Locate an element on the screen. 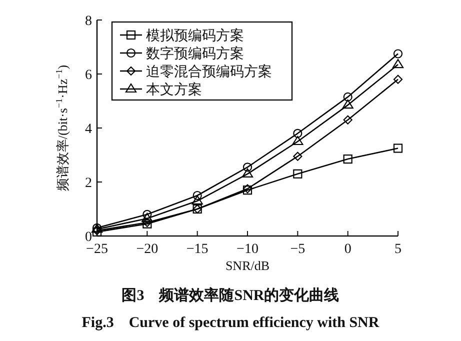 The height and width of the screenshot is (341, 461). x-tick-label: −25 is located at coordinates (97, 249).